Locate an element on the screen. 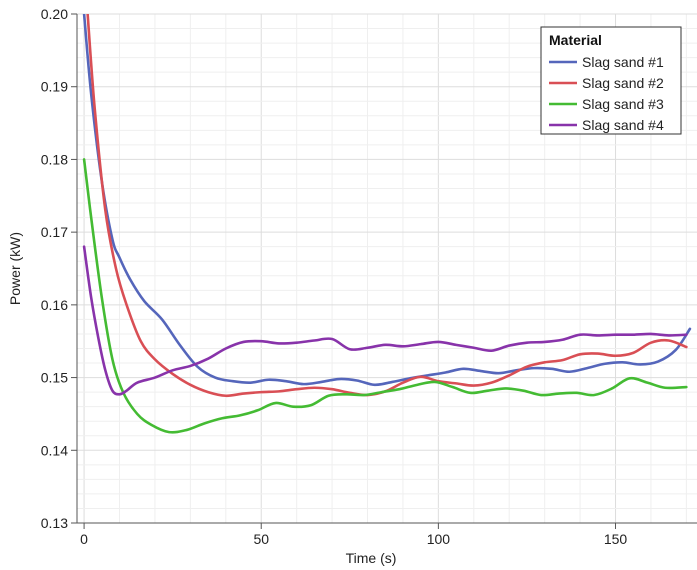 Image resolution: width=697 pixels, height=570 pixels. y-tick-label: 0.15 is located at coordinates (54, 378).